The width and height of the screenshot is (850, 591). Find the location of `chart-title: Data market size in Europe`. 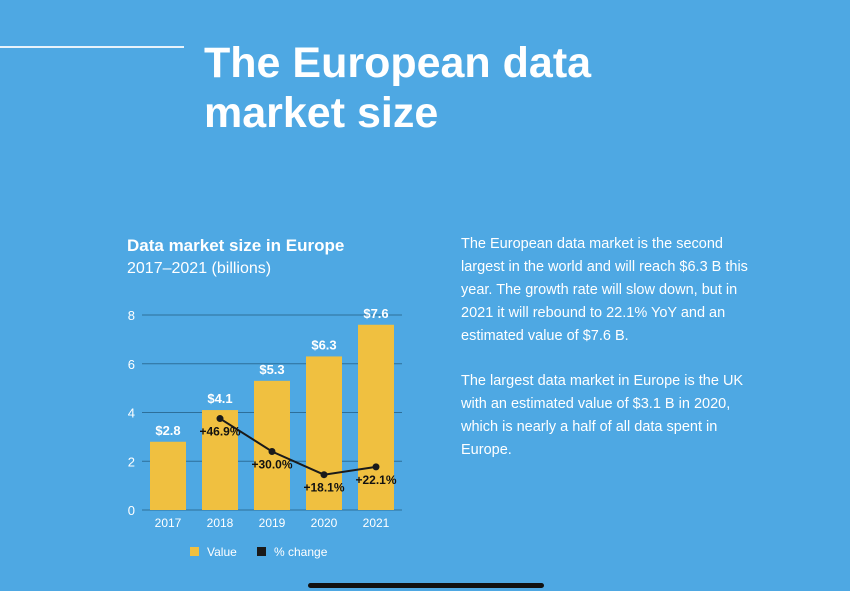

chart-title: Data market size in Europe is located at coordinates (236, 245).